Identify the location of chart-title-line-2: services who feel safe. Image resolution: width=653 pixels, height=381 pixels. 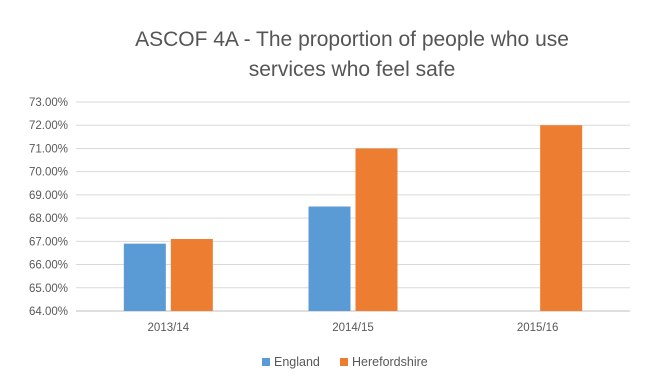
(352, 69).